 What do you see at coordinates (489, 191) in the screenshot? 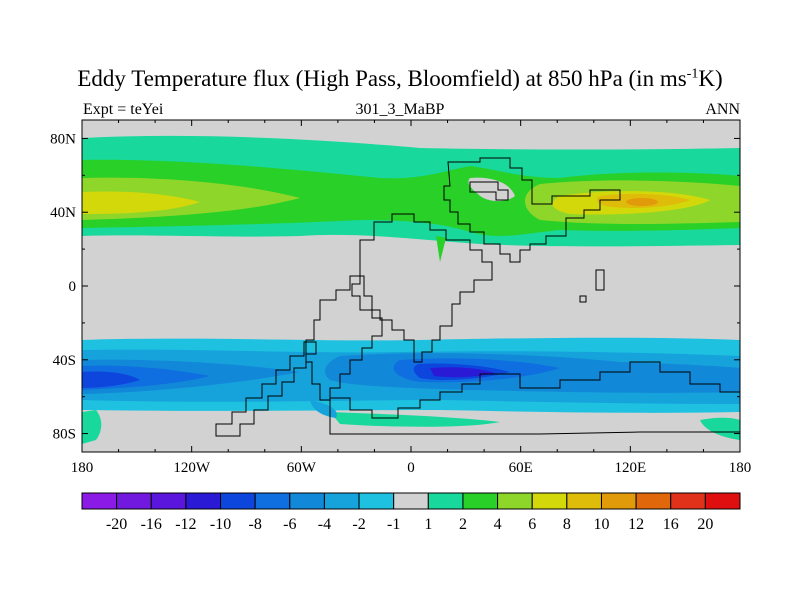
I see `interior-pocket-outline` at bounding box center [489, 191].